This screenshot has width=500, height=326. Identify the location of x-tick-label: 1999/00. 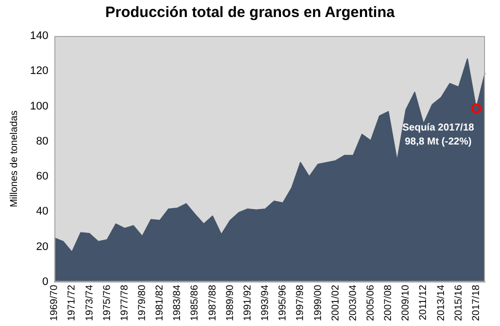
(318, 303).